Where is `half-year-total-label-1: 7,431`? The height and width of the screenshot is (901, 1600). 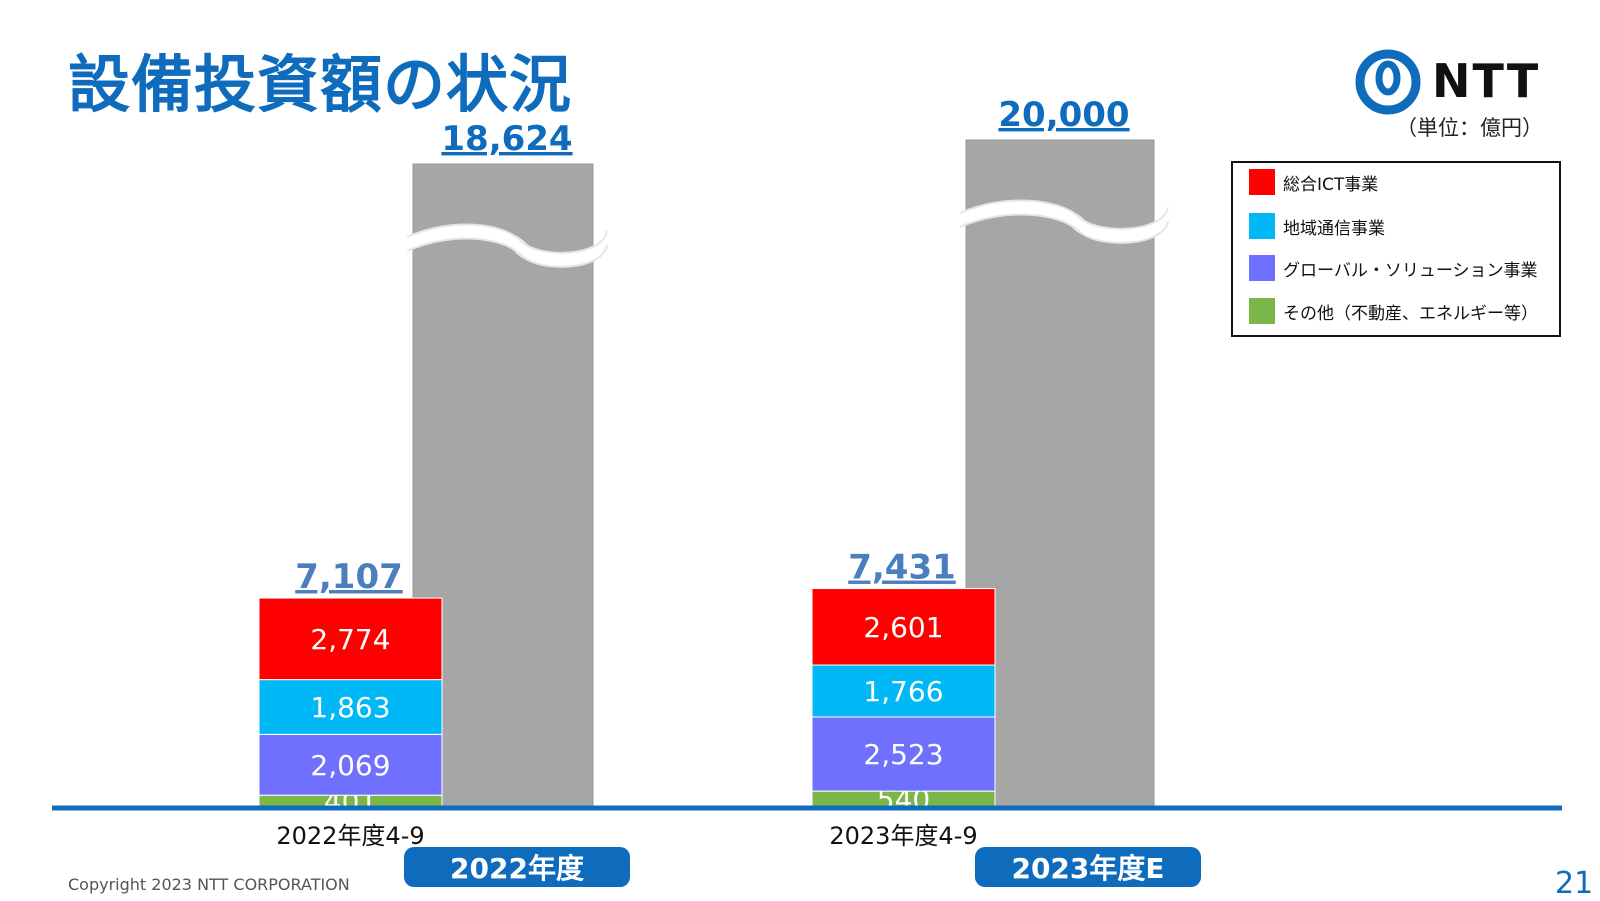 half-year-total-label-1: 7,431 is located at coordinates (902, 568).